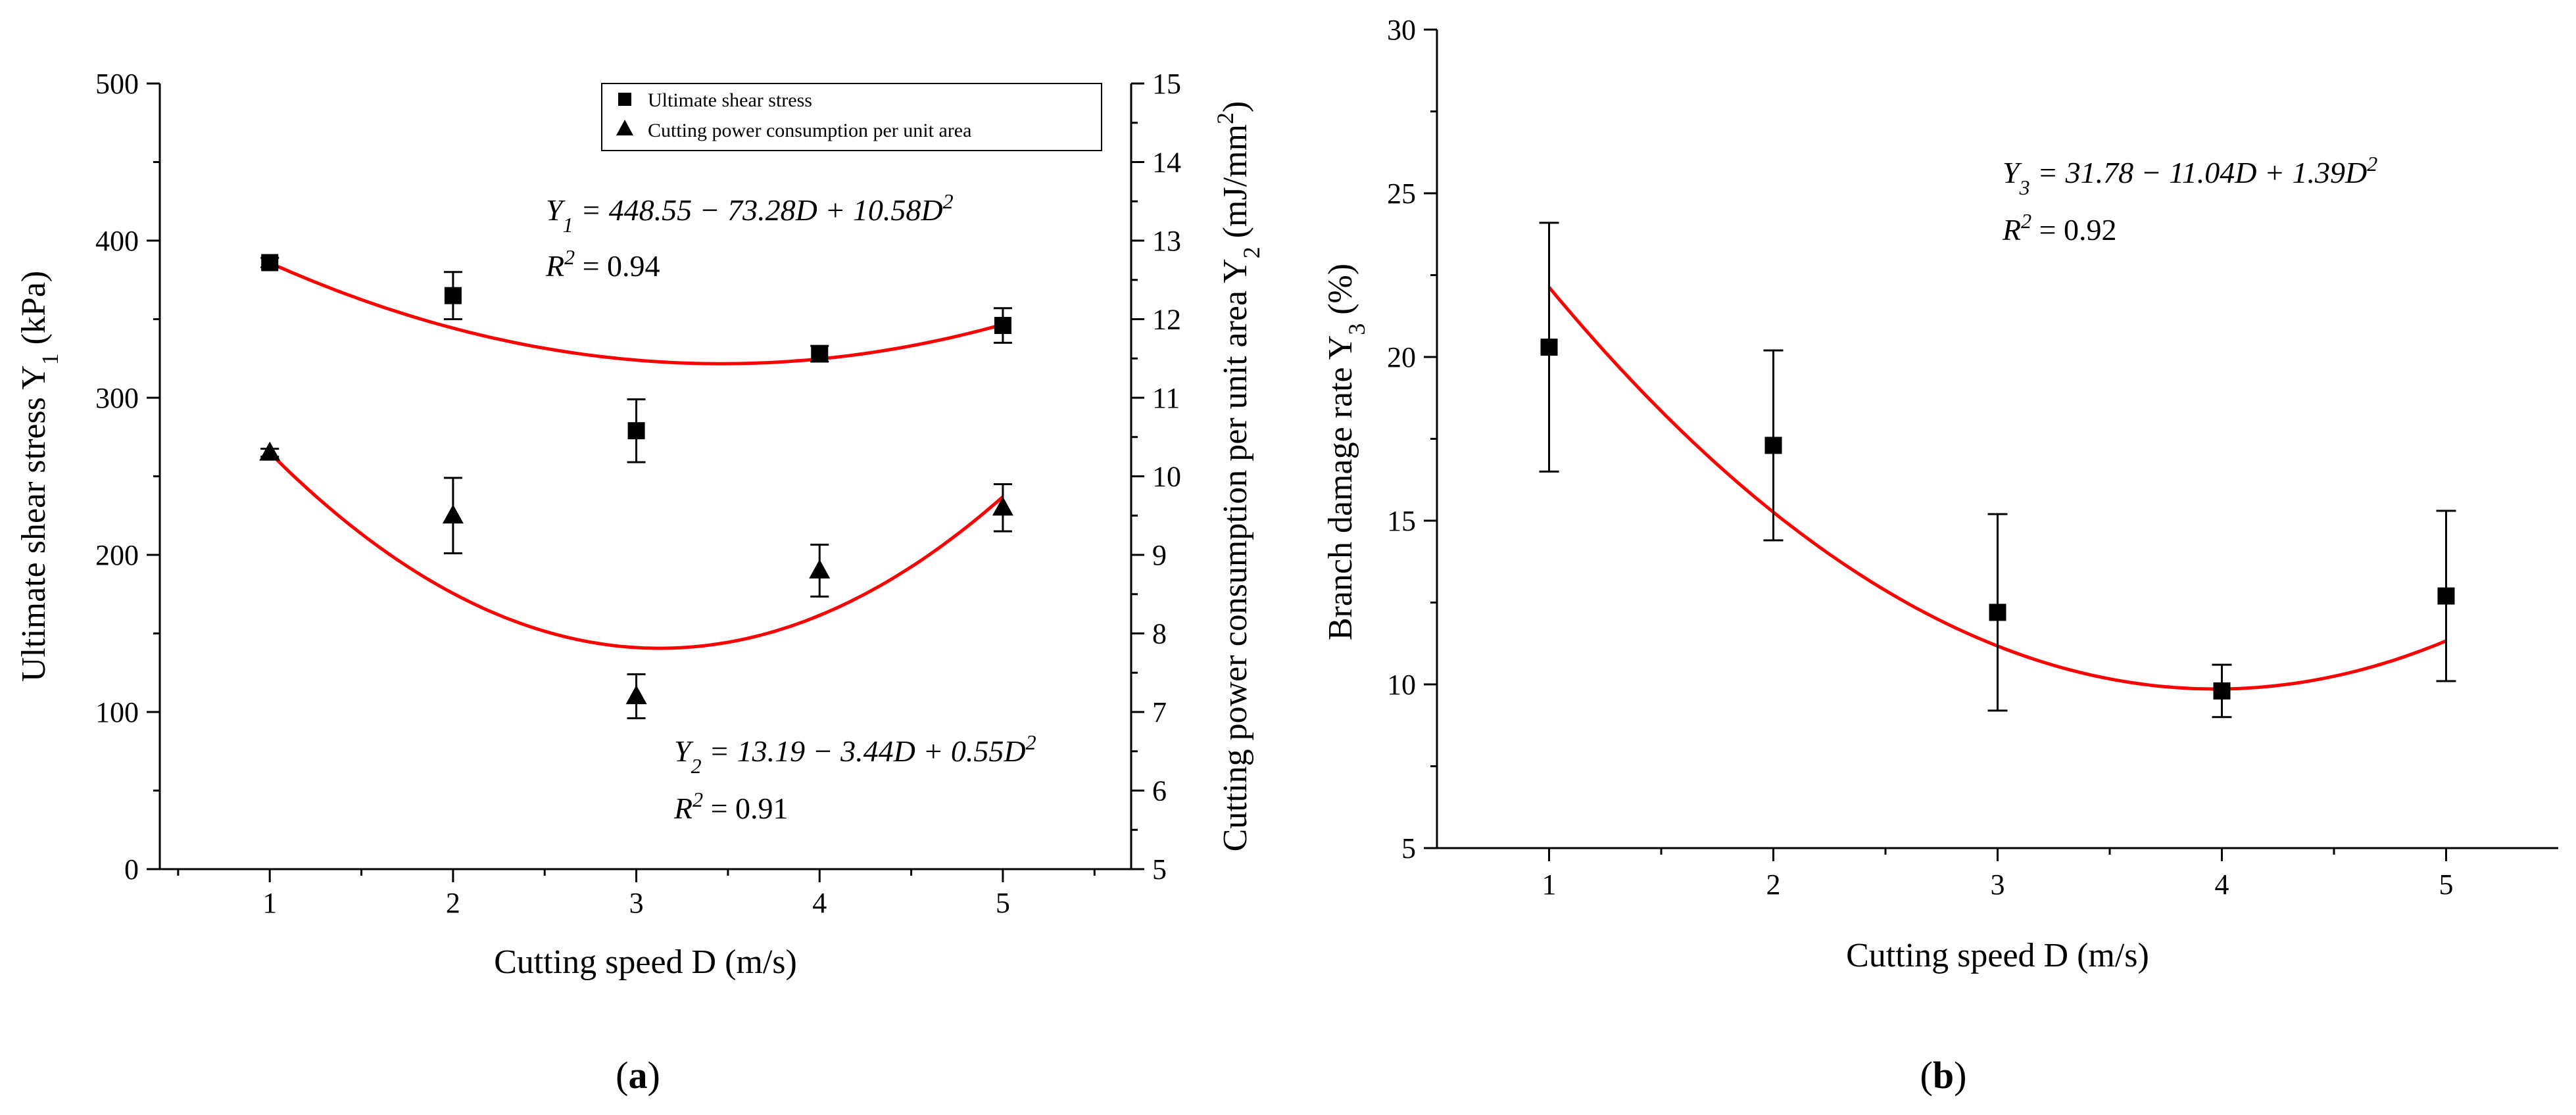 The height and width of the screenshot is (1115, 2576). I want to click on y-axis-title: Branch damage rate Y3 (%), so click(1346, 452).